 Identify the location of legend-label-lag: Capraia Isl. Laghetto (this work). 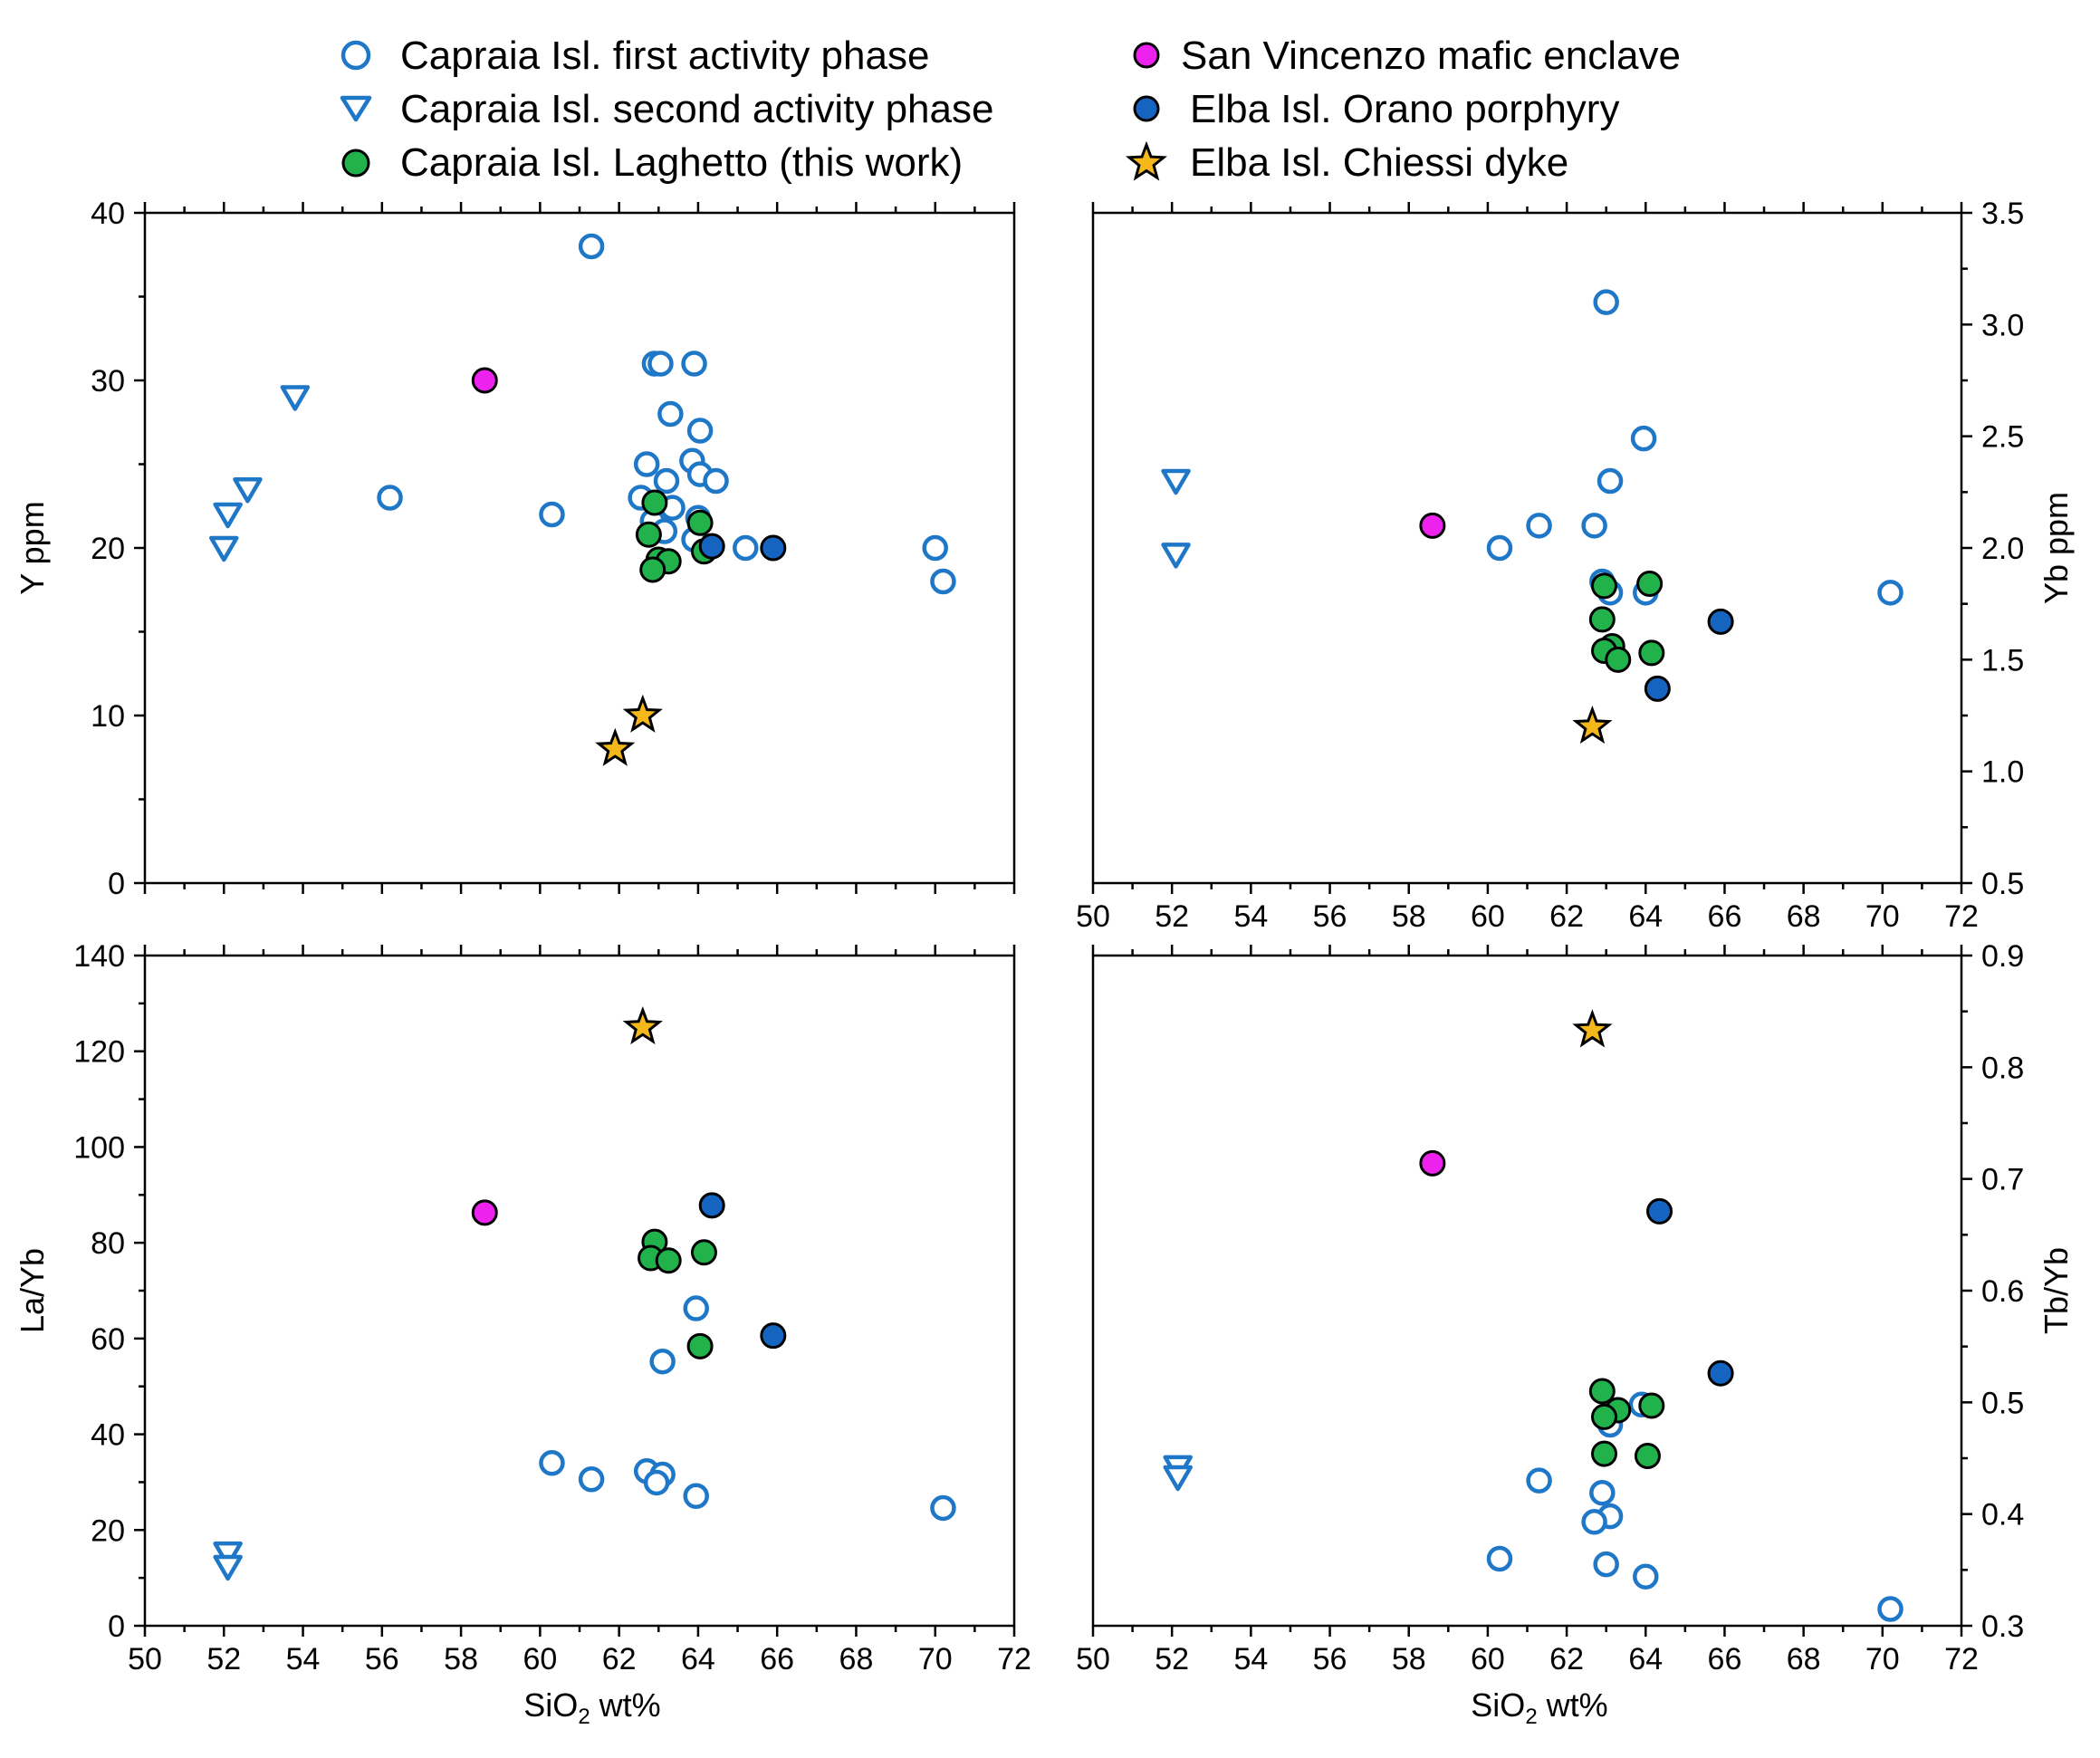
(681, 162).